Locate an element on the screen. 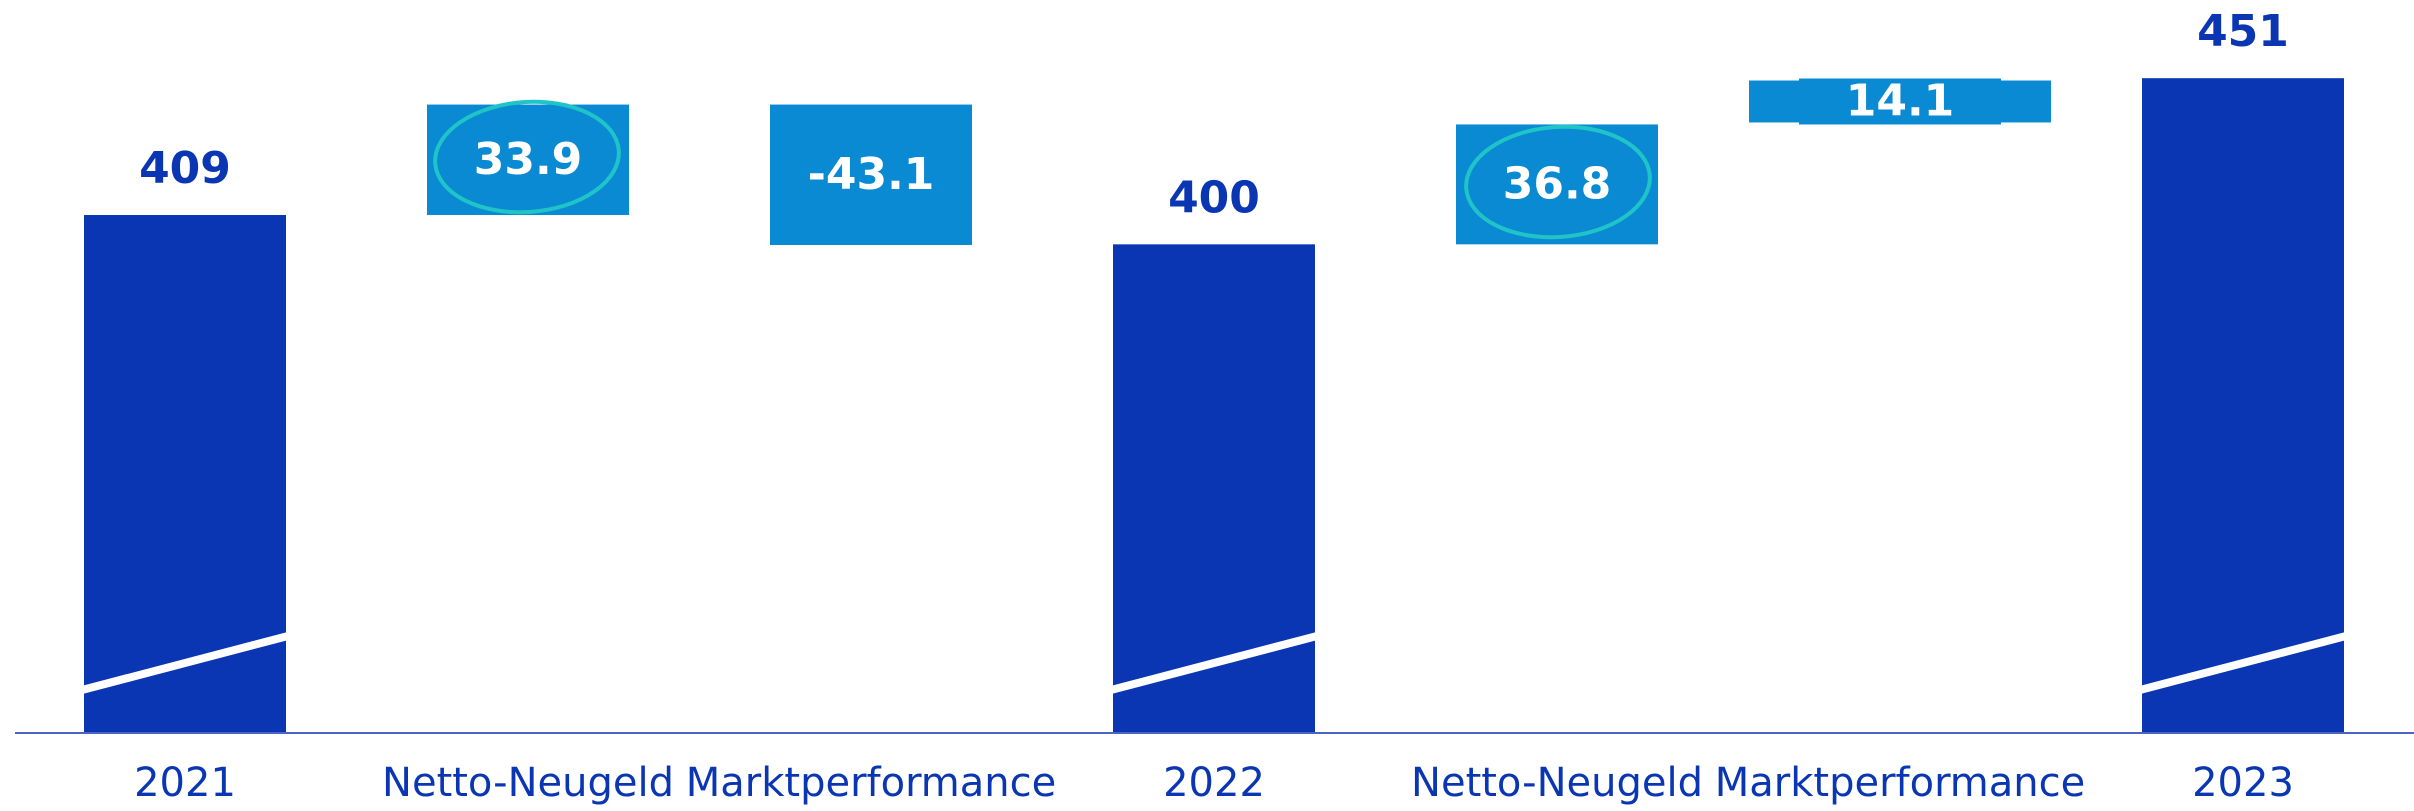 Image resolution: width=2414 pixels, height=811 pixels. label-background is located at coordinates (1900, 101).